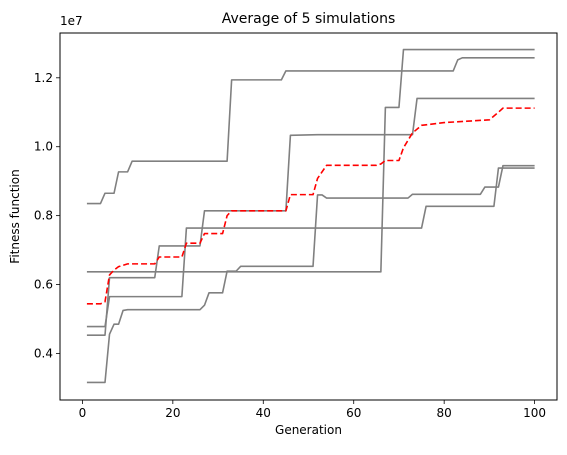 The width and height of the screenshot is (567, 455). What do you see at coordinates (353, 413) in the screenshot?
I see `x-tick-label: 60` at bounding box center [353, 413].